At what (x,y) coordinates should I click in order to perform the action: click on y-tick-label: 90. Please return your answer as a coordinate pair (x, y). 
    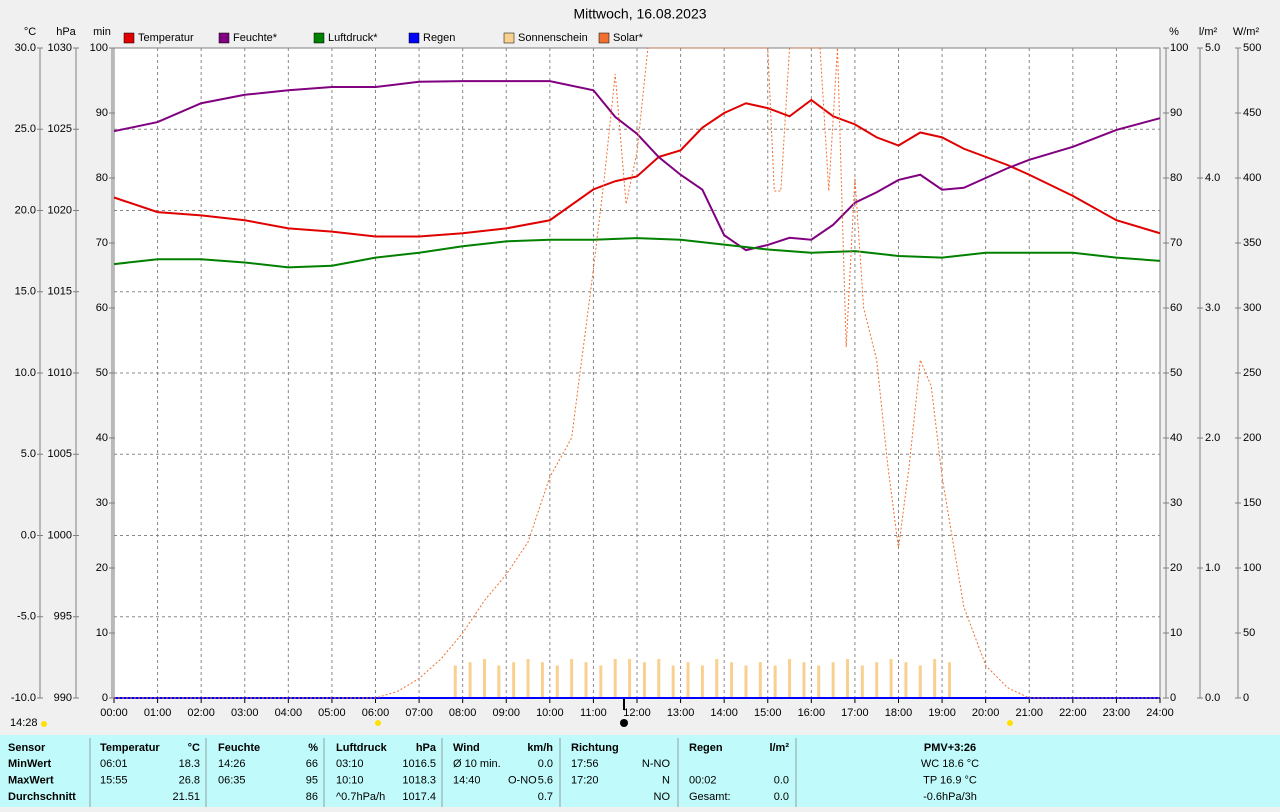
    Looking at the image, I should click on (102, 113).